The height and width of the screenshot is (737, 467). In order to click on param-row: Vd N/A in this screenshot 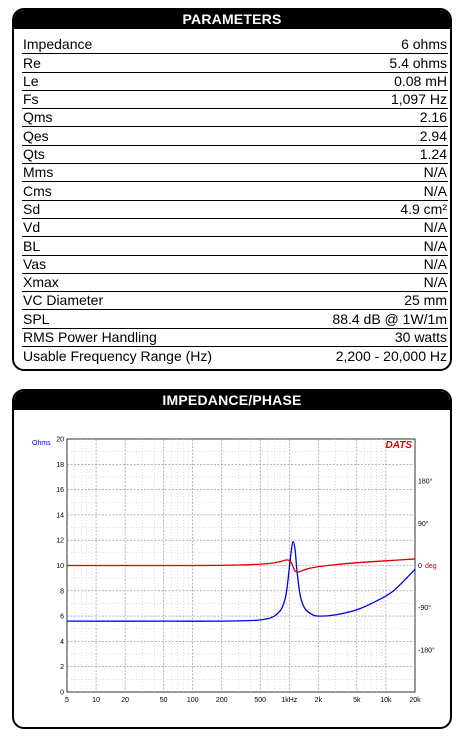, I will do `click(235, 228)`.